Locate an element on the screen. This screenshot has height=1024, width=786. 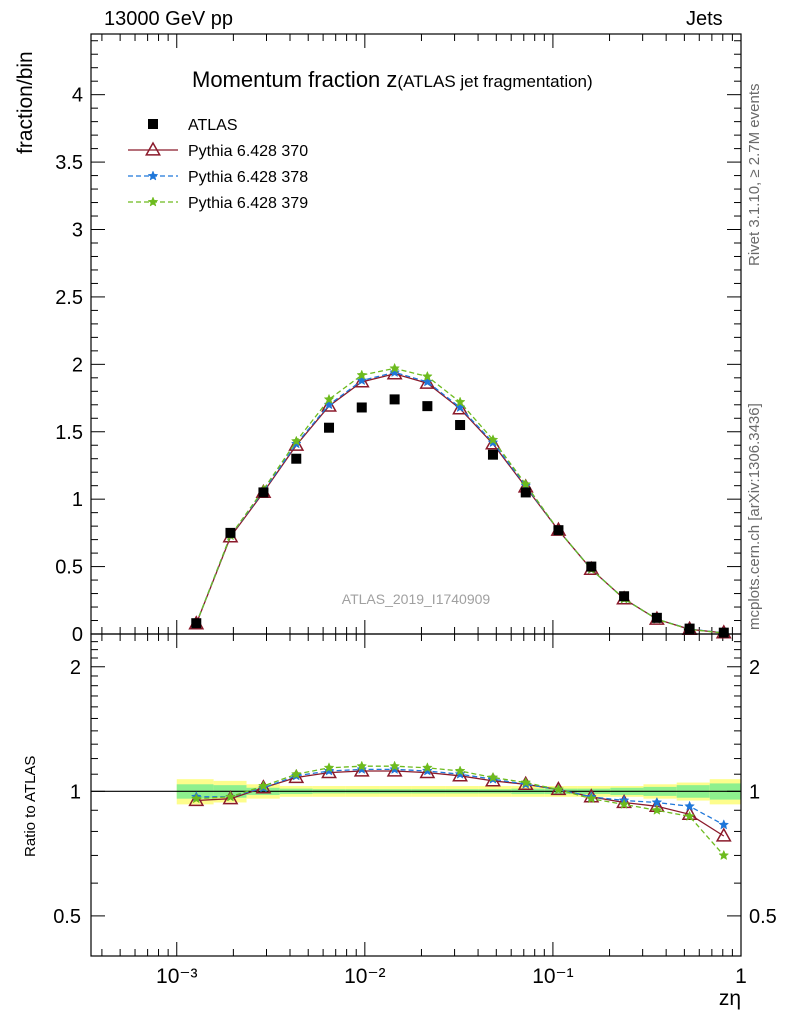
chart-title-sub: (ATLAS jet fragmentation) is located at coordinates (494, 81).